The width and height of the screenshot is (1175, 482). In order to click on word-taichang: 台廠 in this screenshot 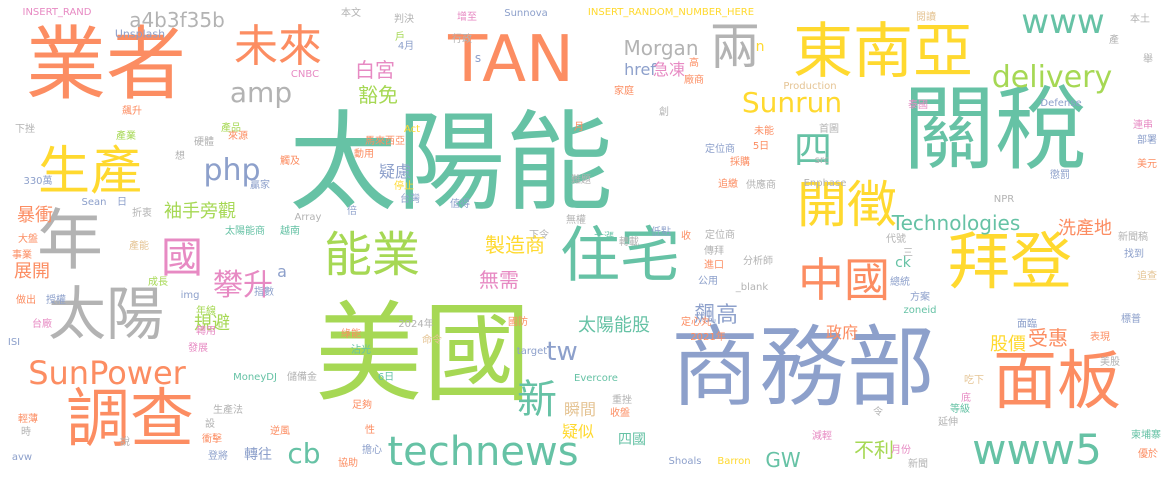, I will do `click(42, 324)`.